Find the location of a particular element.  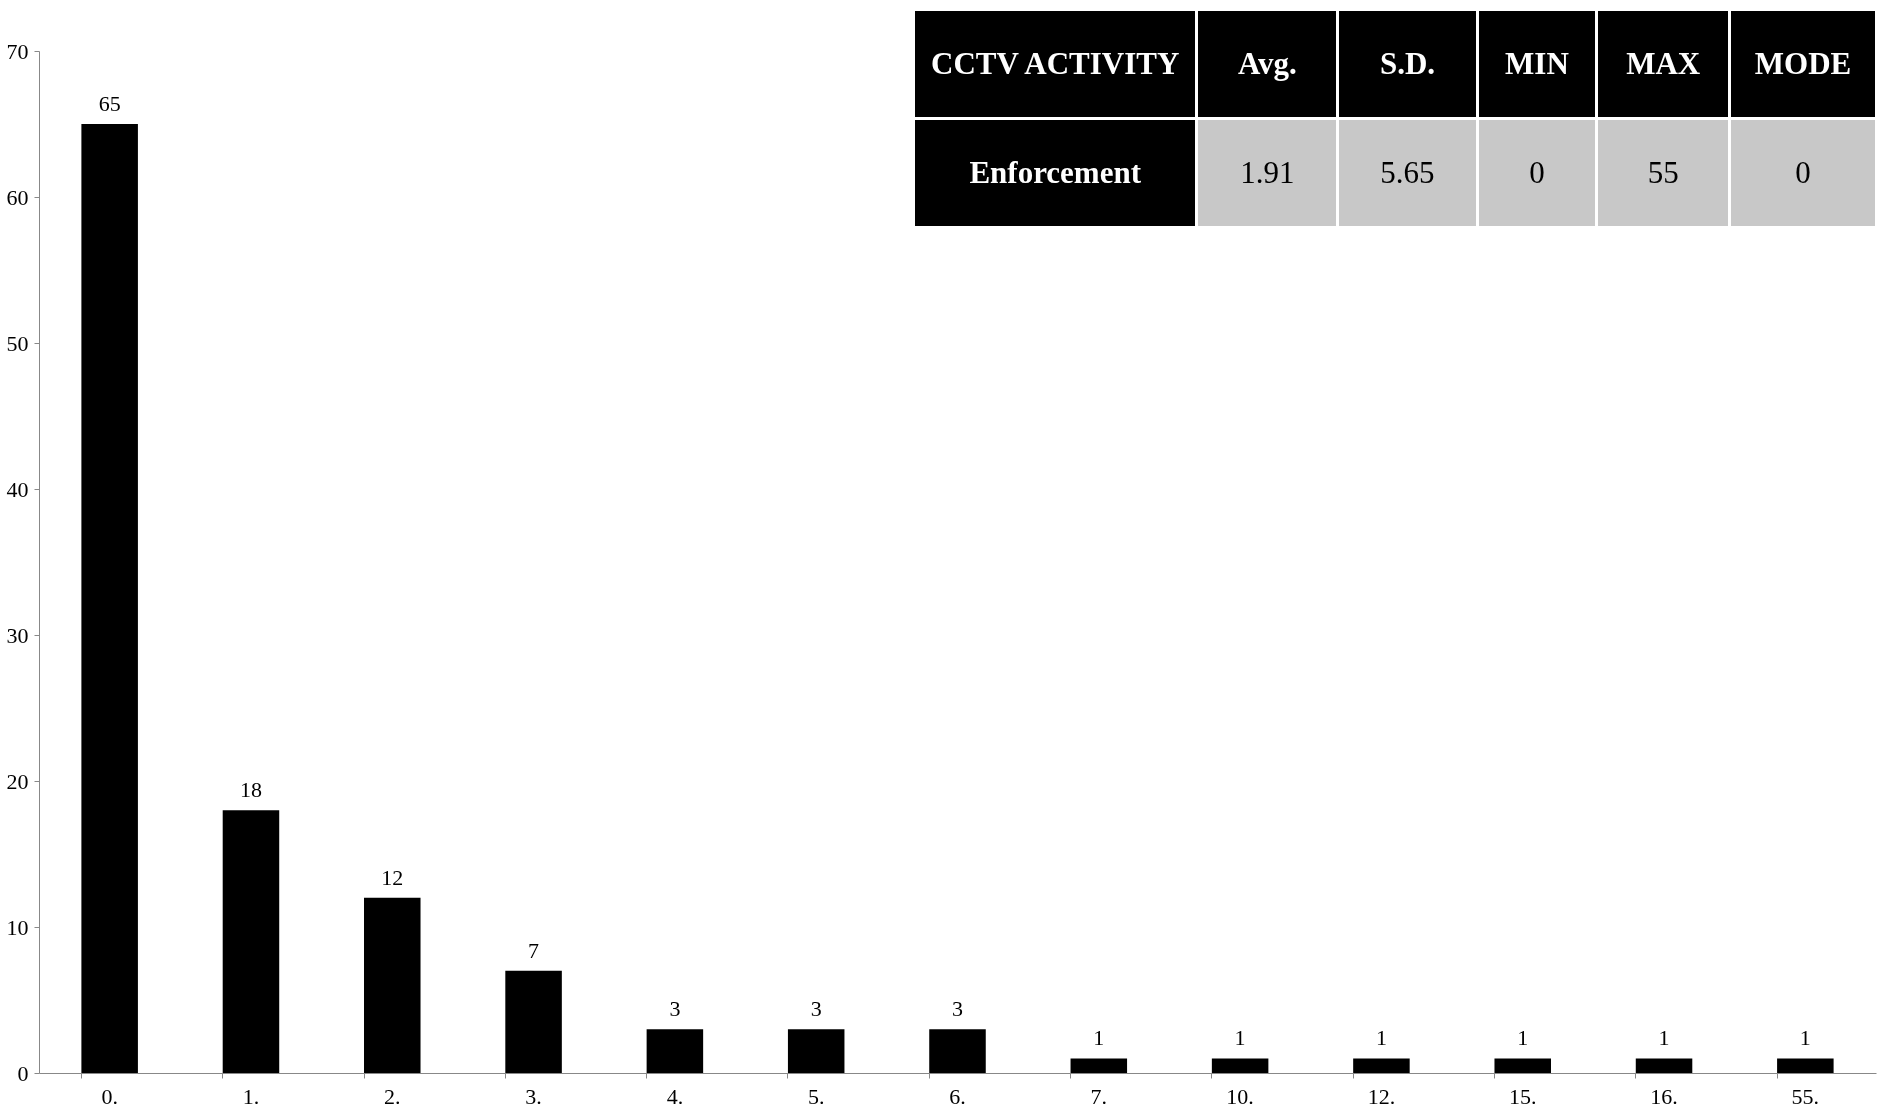

y-tick-label: 50 is located at coordinates (17, 343).